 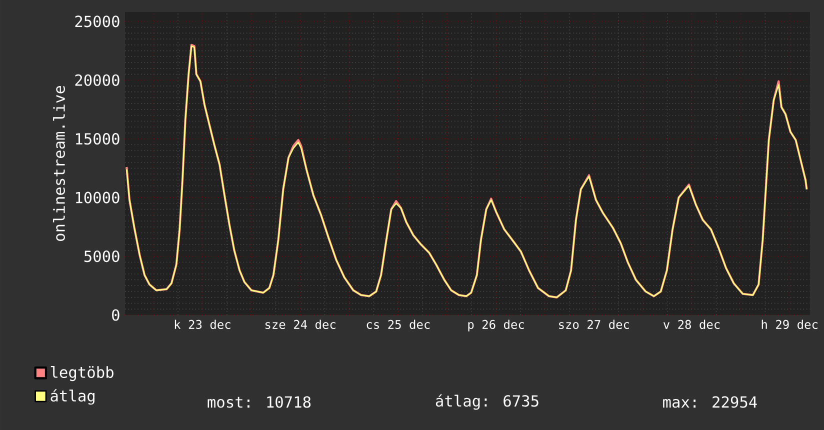 What do you see at coordinates (594, 324) in the screenshot?
I see `x-tick-label: szo 27 dec` at bounding box center [594, 324].